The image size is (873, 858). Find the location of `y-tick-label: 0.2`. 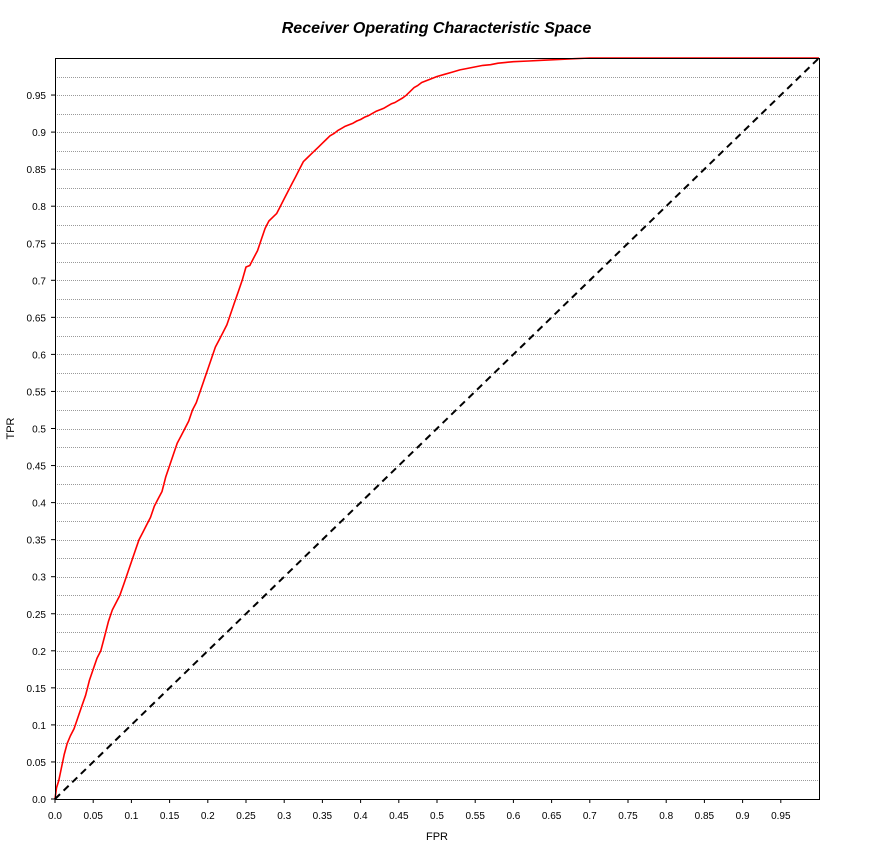

y-tick-label: 0.2 is located at coordinates (39, 652).